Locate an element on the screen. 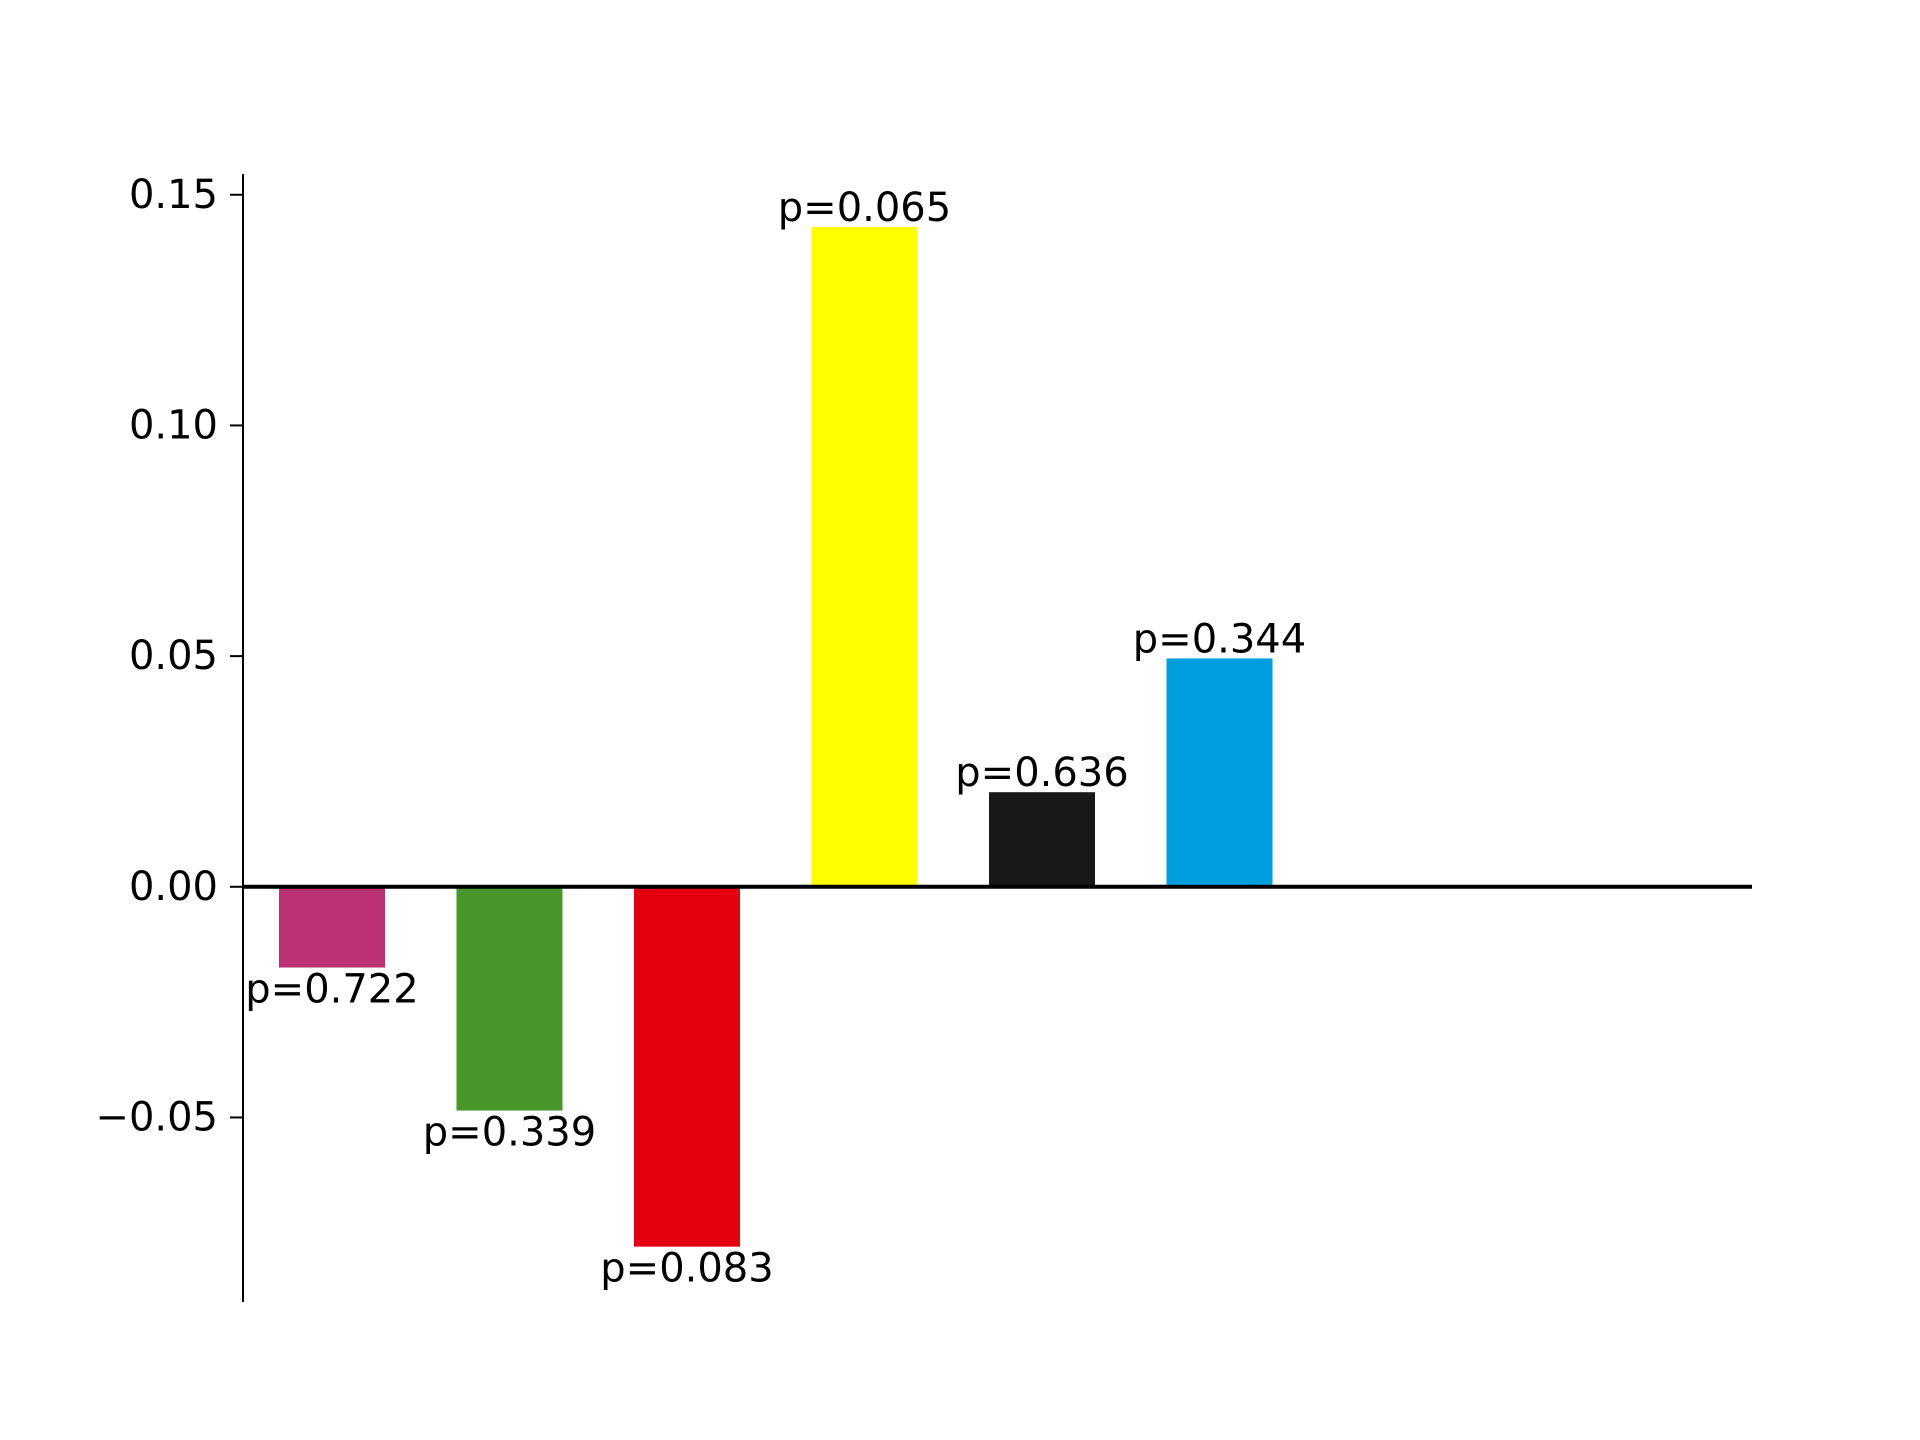 This screenshot has width=1920, height=1440. bar-label-1: p=0.722 is located at coordinates (331, 989).